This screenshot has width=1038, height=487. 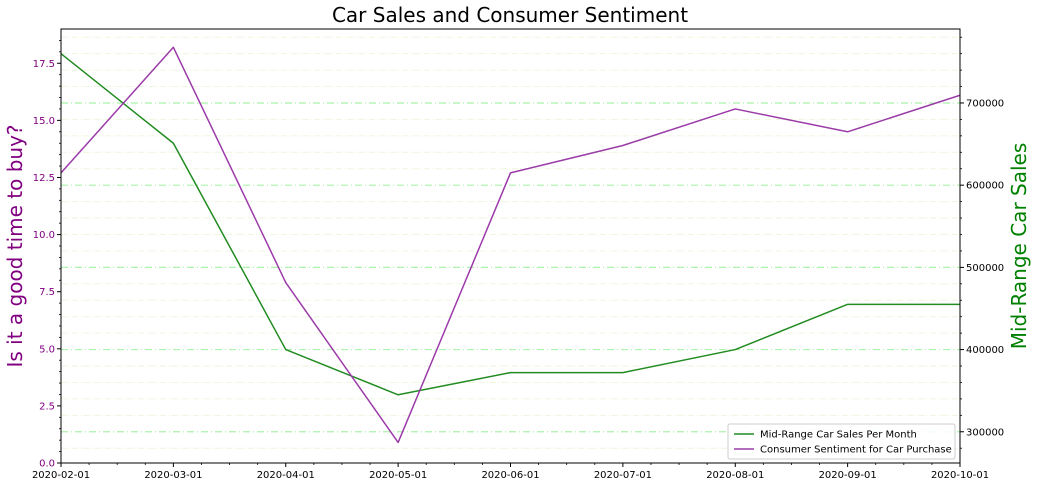 What do you see at coordinates (985, 103) in the screenshot?
I see `right-tick-label: 700000` at bounding box center [985, 103].